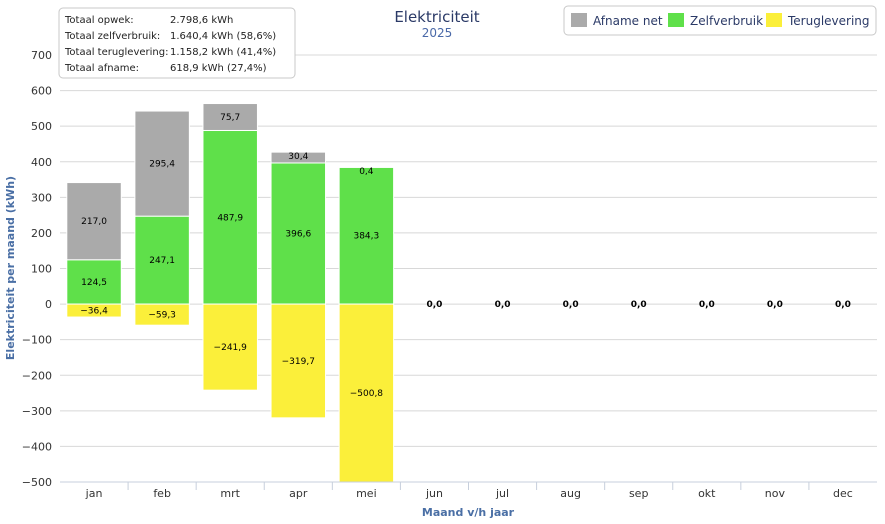 This screenshot has width=885, height=524. What do you see at coordinates (828, 21) in the screenshot?
I see `legend-label-teruglevering: Teruglevering` at bounding box center [828, 21].